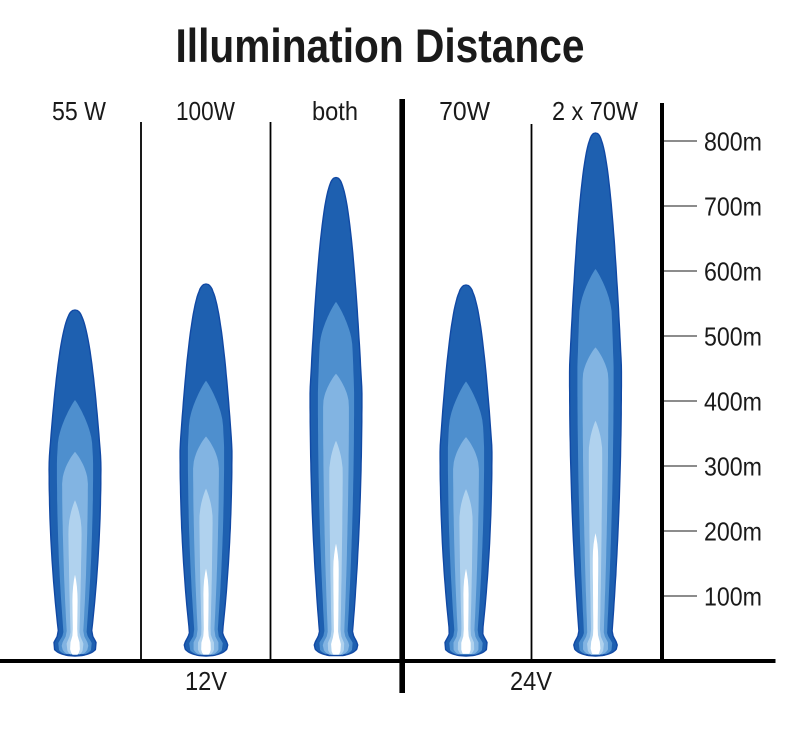 The height and width of the screenshot is (737, 800). Describe the element at coordinates (733, 402) in the screenshot. I see `svg-text: 400m` at that location.